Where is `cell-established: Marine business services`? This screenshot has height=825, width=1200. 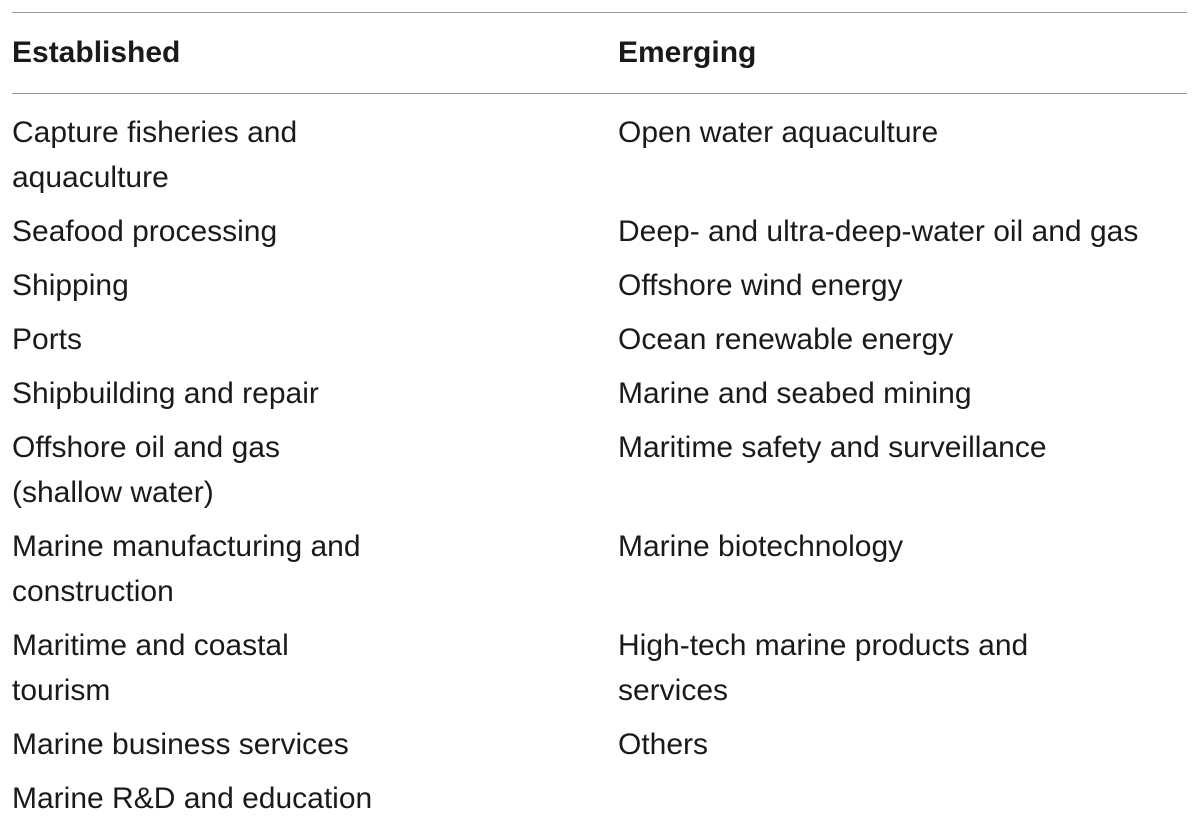 cell-established: Marine business services is located at coordinates (315, 744).